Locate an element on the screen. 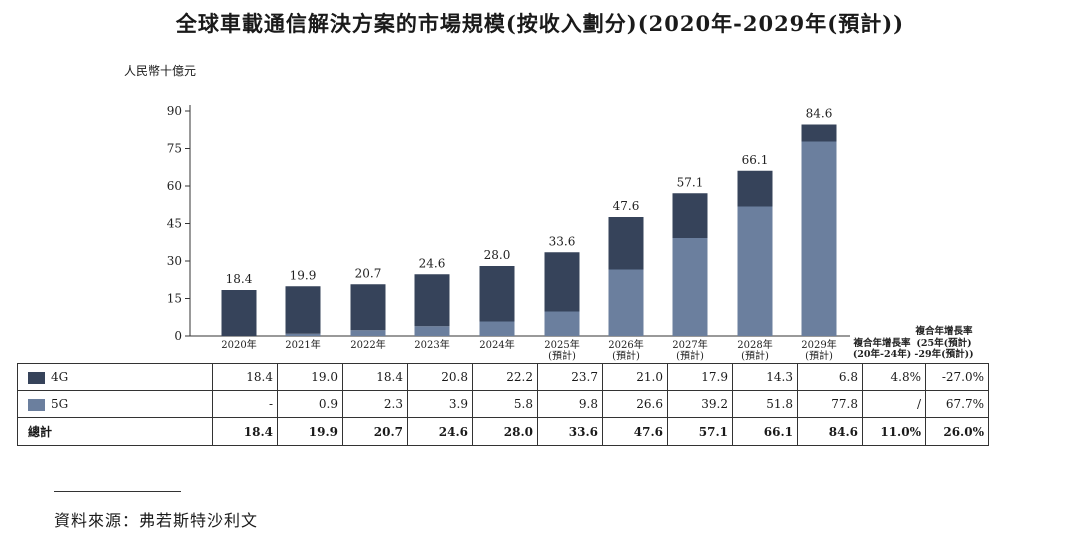 The image size is (1080, 536). y-tick-label: 0 is located at coordinates (178, 336).